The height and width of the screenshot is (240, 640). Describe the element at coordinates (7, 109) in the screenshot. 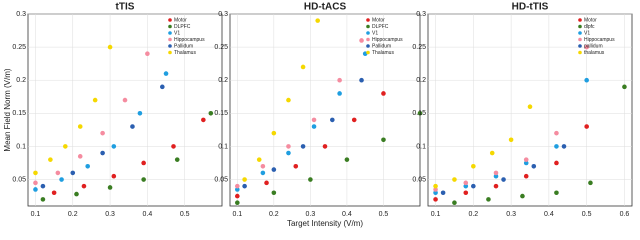

I see `y-axis-label: Mean Field Norm (V/m)` at that location.